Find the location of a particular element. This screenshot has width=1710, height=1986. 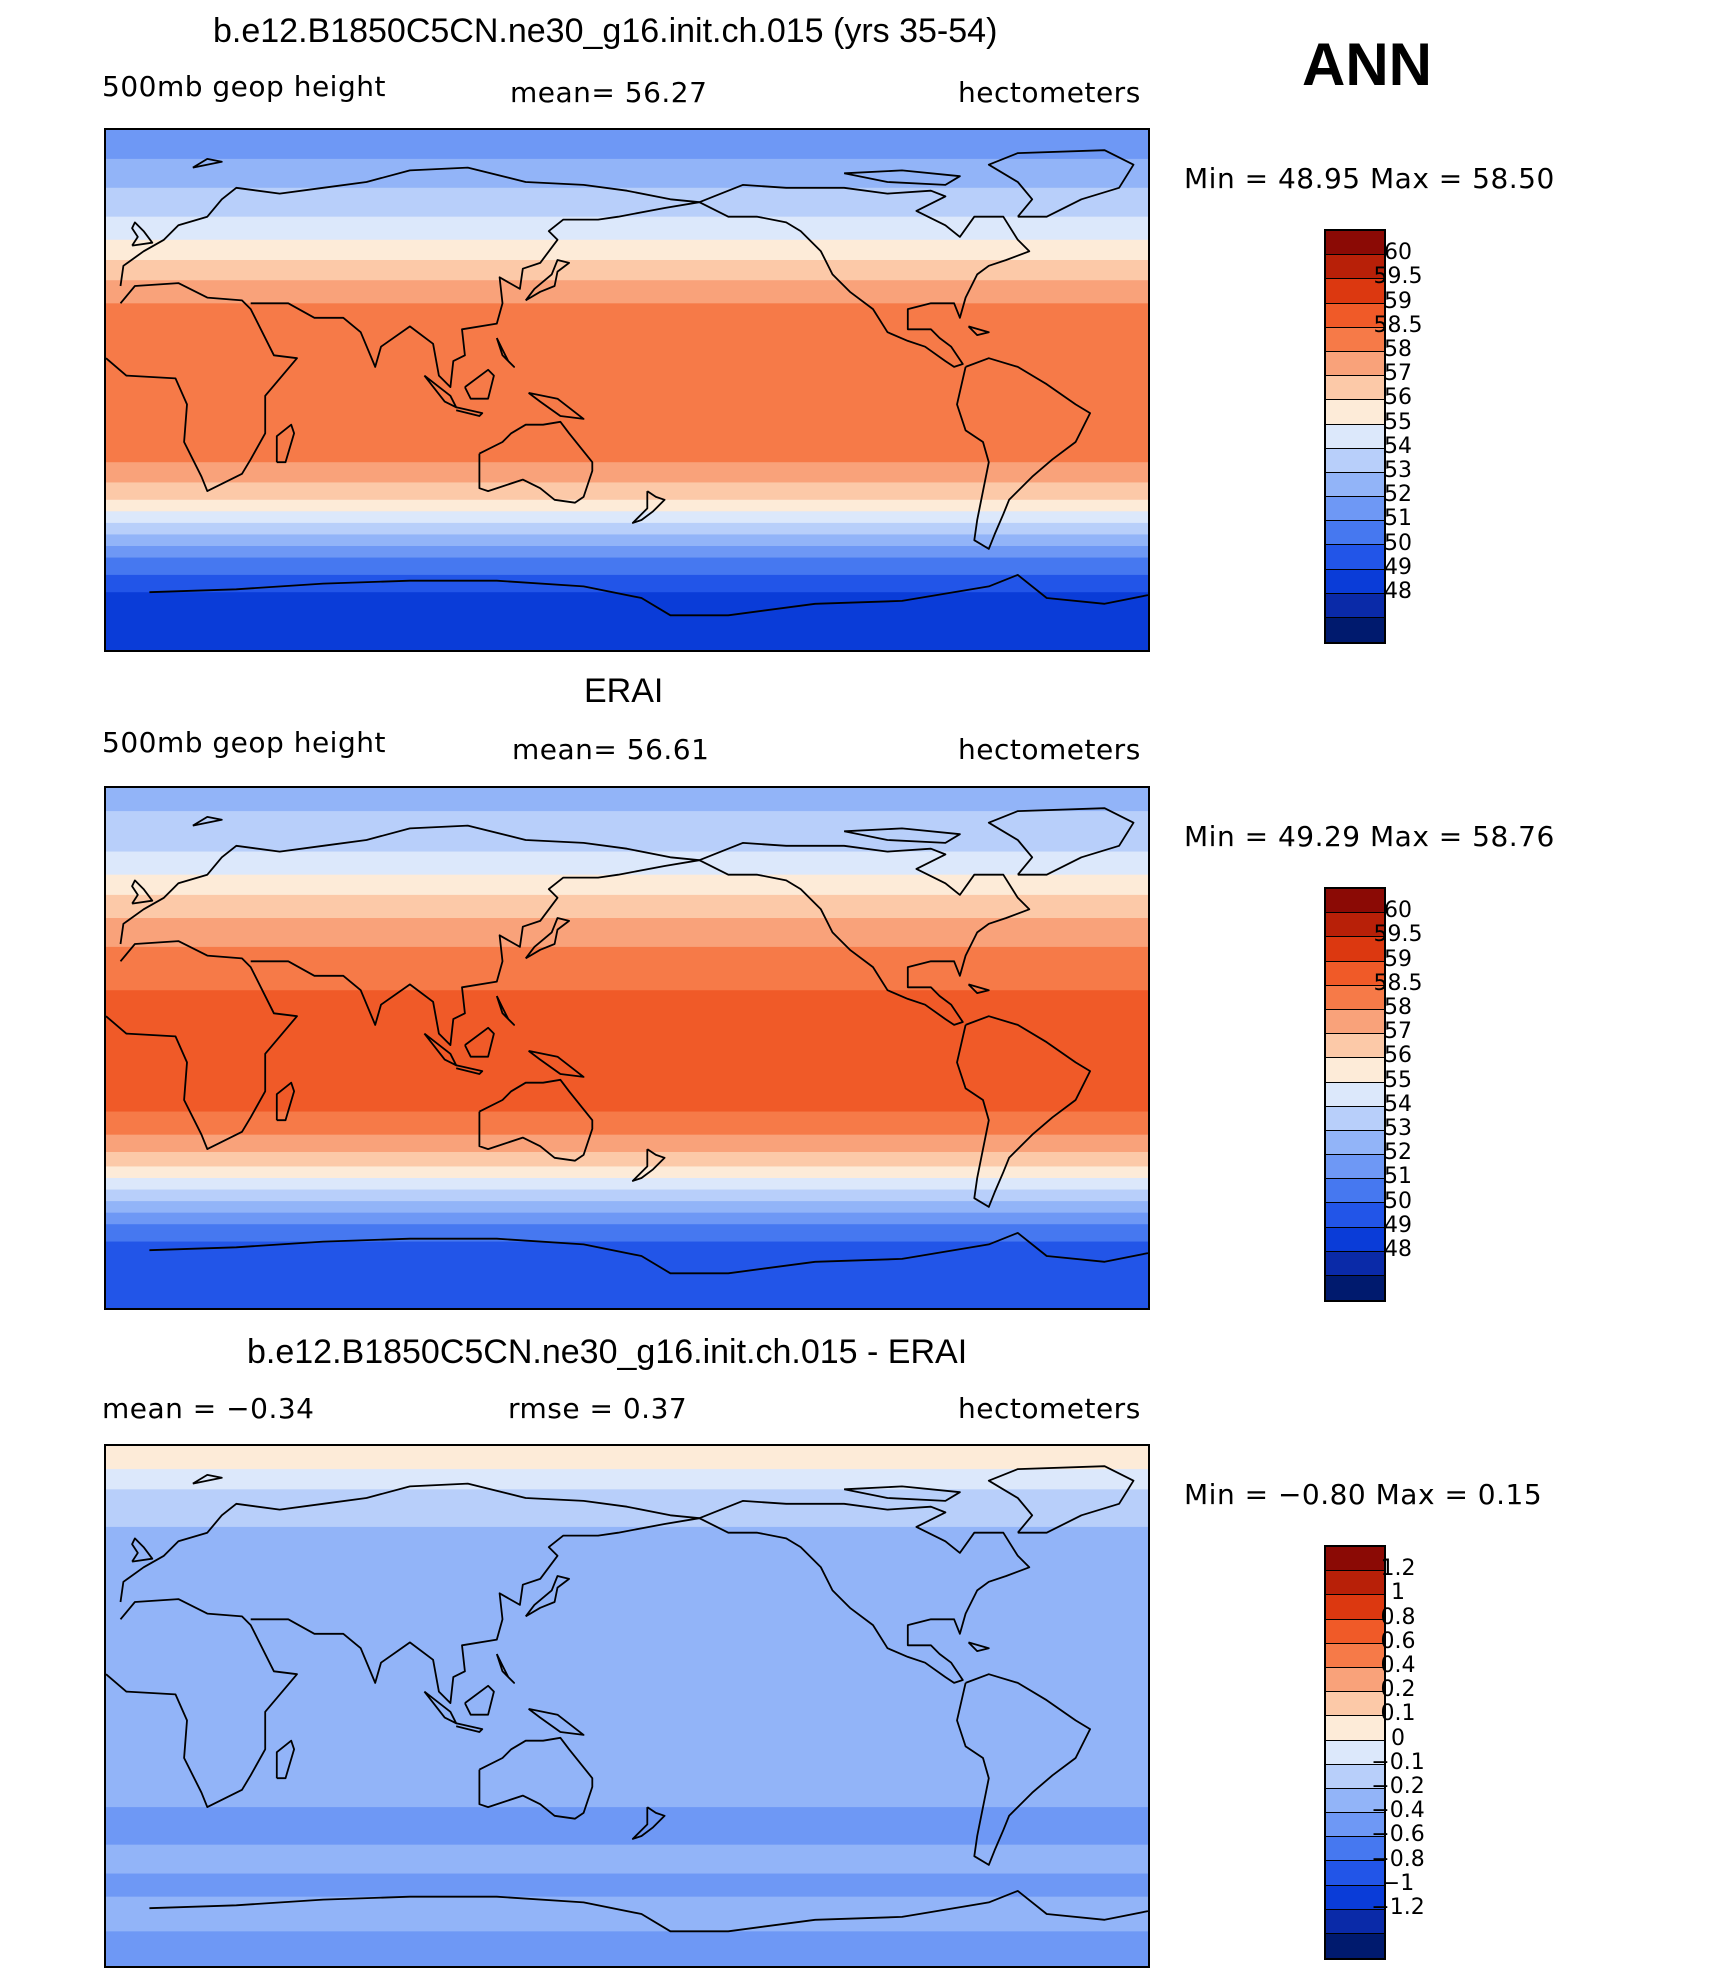

colorbar-tick-label: 51 is located at coordinates (1398, 519).